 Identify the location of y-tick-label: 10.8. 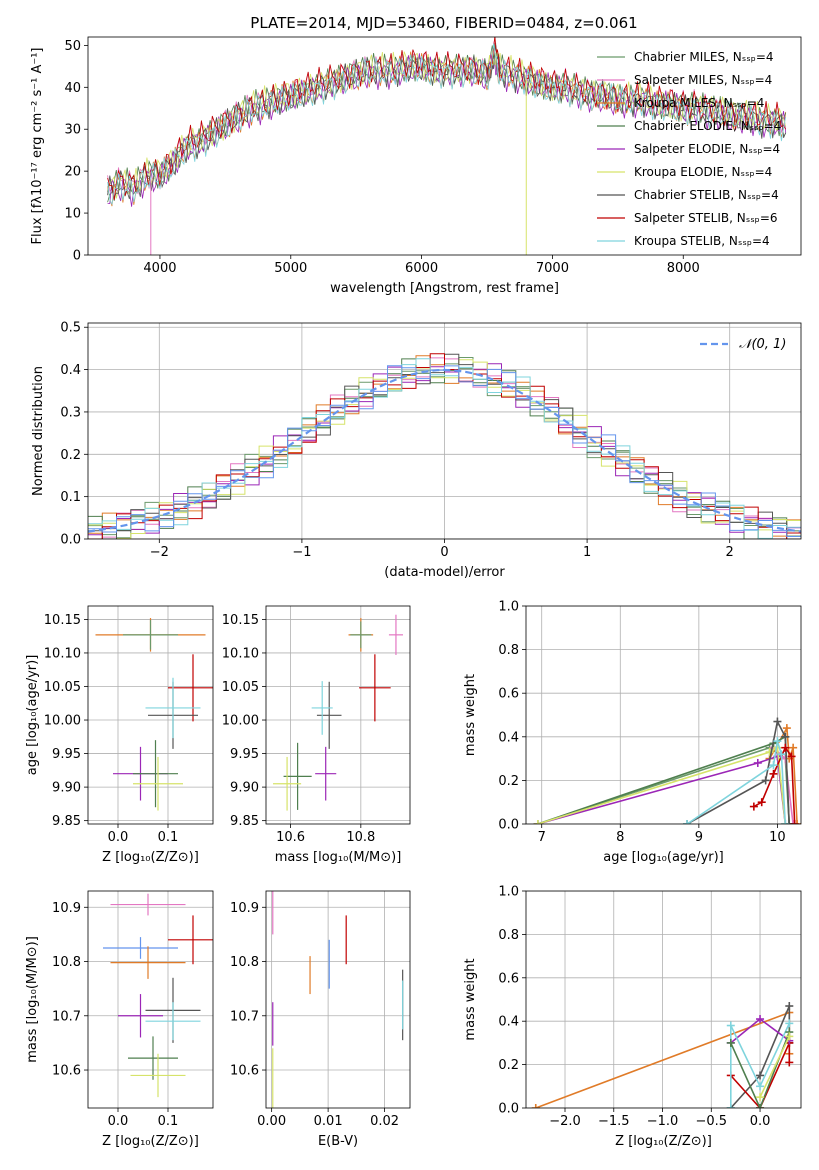
(244, 962).